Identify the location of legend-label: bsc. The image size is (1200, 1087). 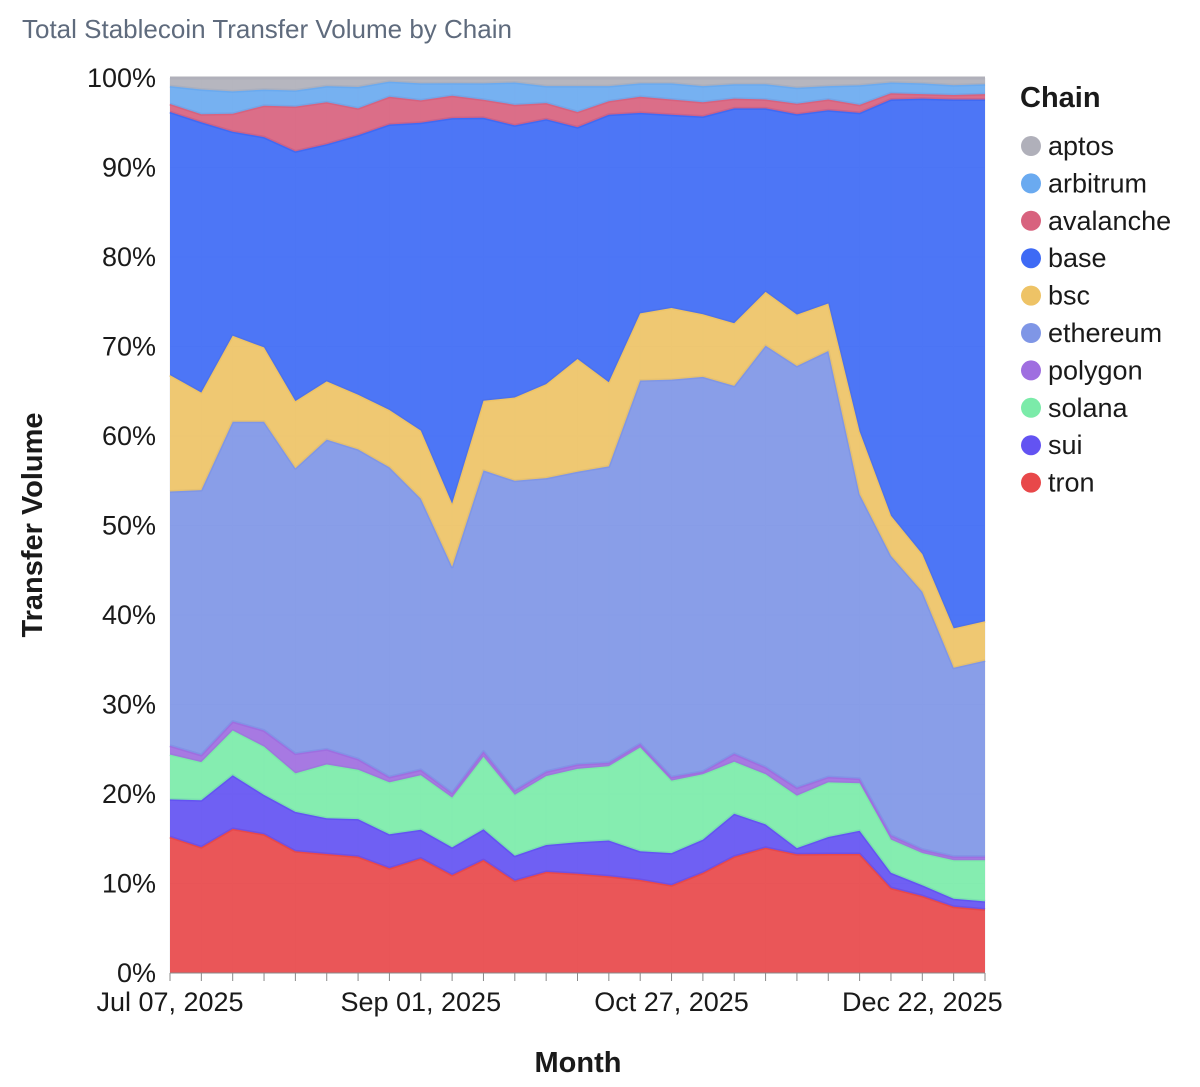
(1069, 296).